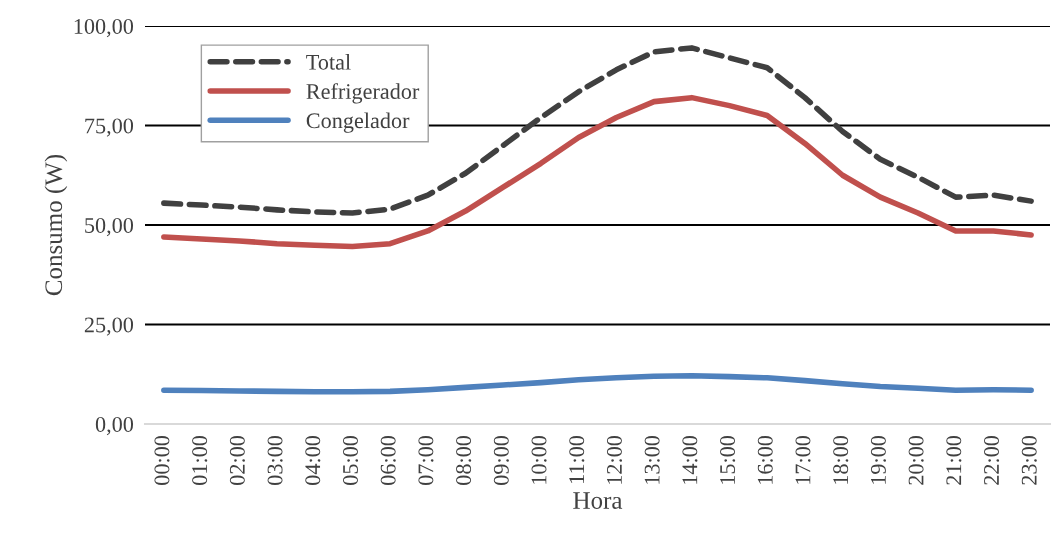 The height and width of the screenshot is (538, 1057). Describe the element at coordinates (350, 460) in the screenshot. I see `x-tick-label: 05:00` at that location.